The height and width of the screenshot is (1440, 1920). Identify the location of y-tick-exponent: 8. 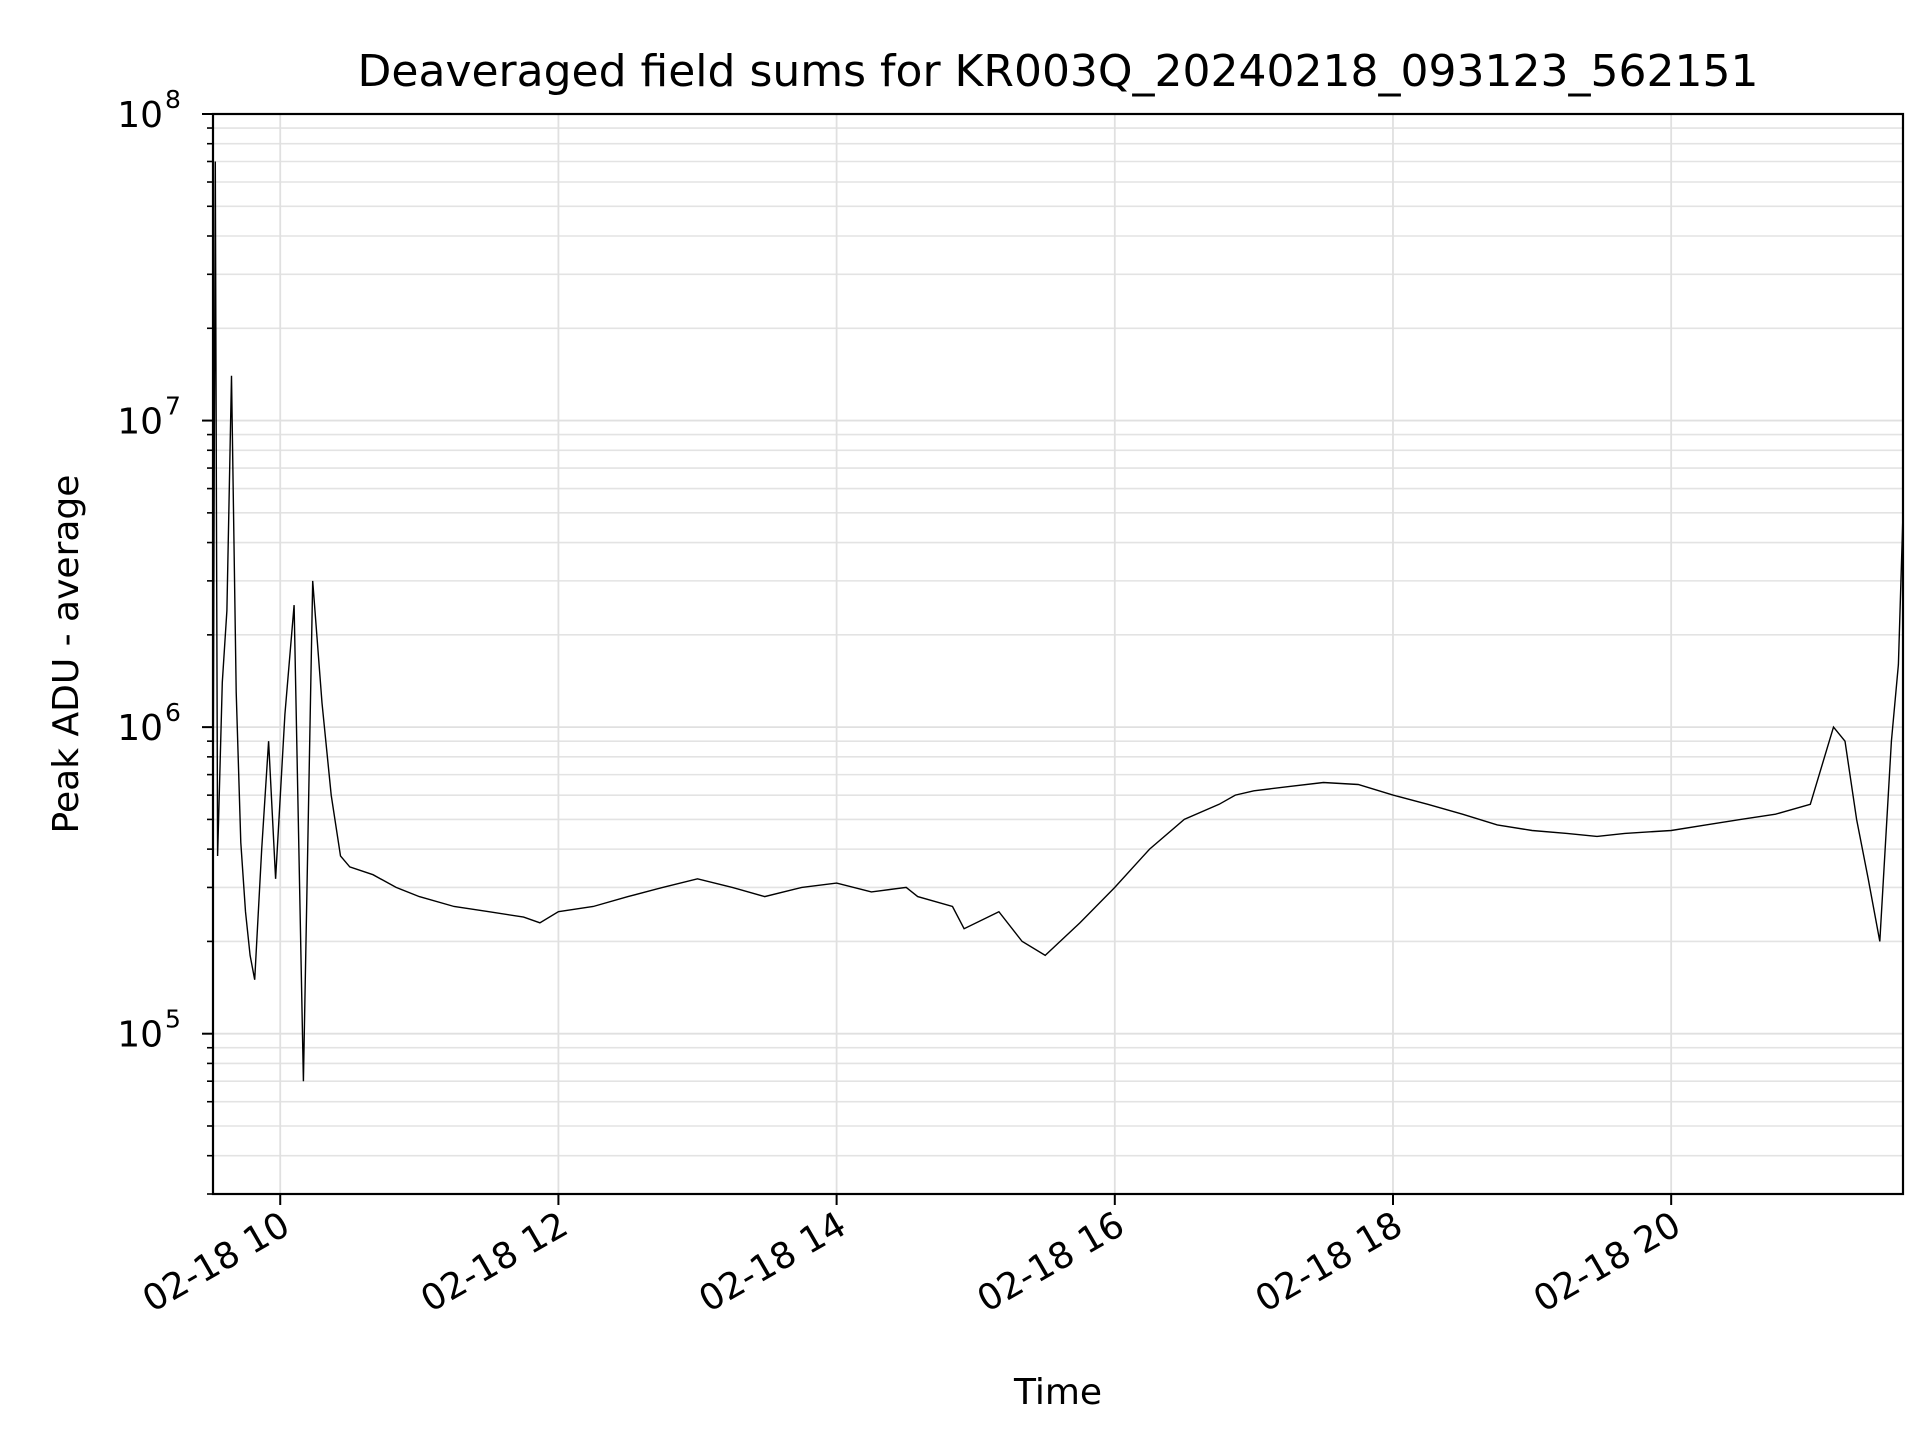
(173, 99).